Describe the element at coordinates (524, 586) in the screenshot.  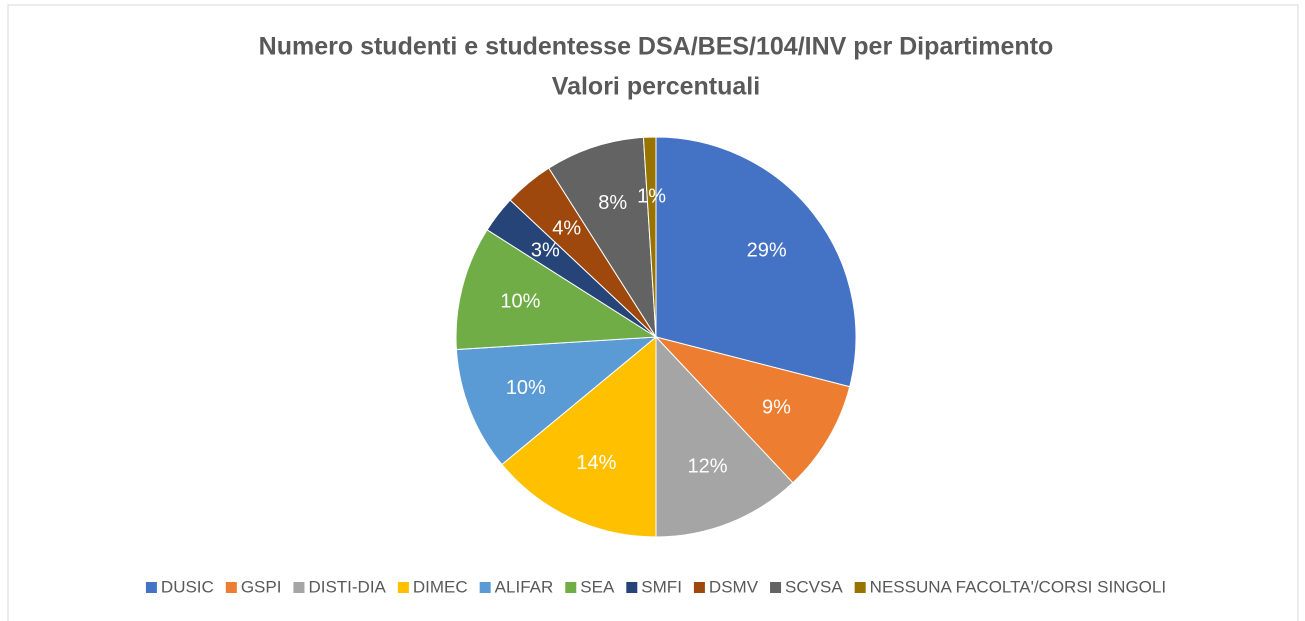
I see `legend-label: ALIFAR` at that location.